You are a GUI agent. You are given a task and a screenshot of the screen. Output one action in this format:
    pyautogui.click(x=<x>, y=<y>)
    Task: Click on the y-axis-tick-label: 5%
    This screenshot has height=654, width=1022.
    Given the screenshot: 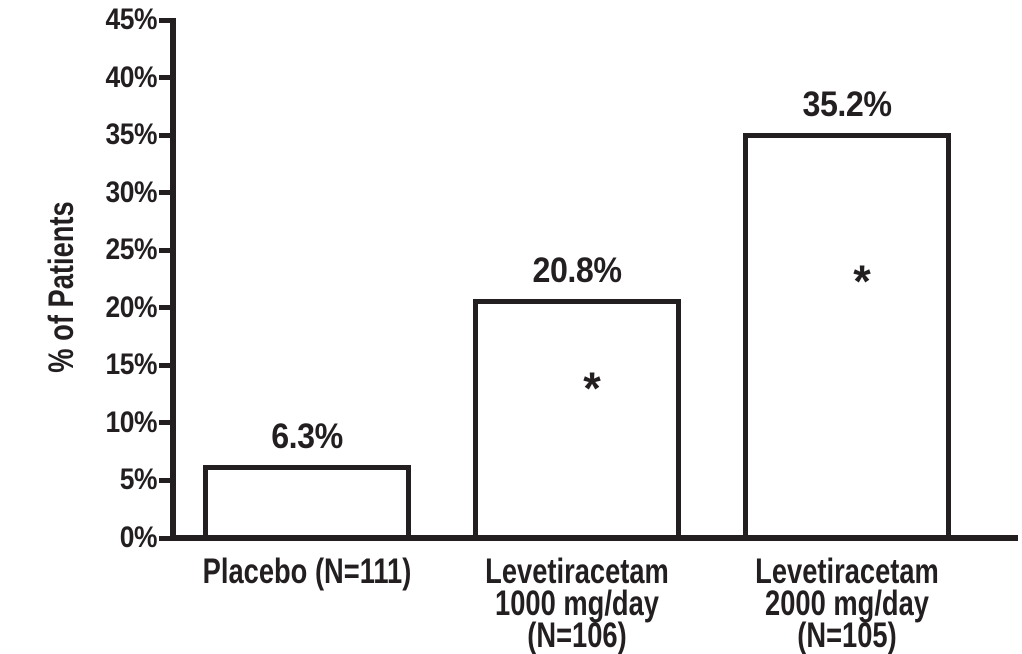 What is the action you would take?
    pyautogui.click(x=138, y=480)
    